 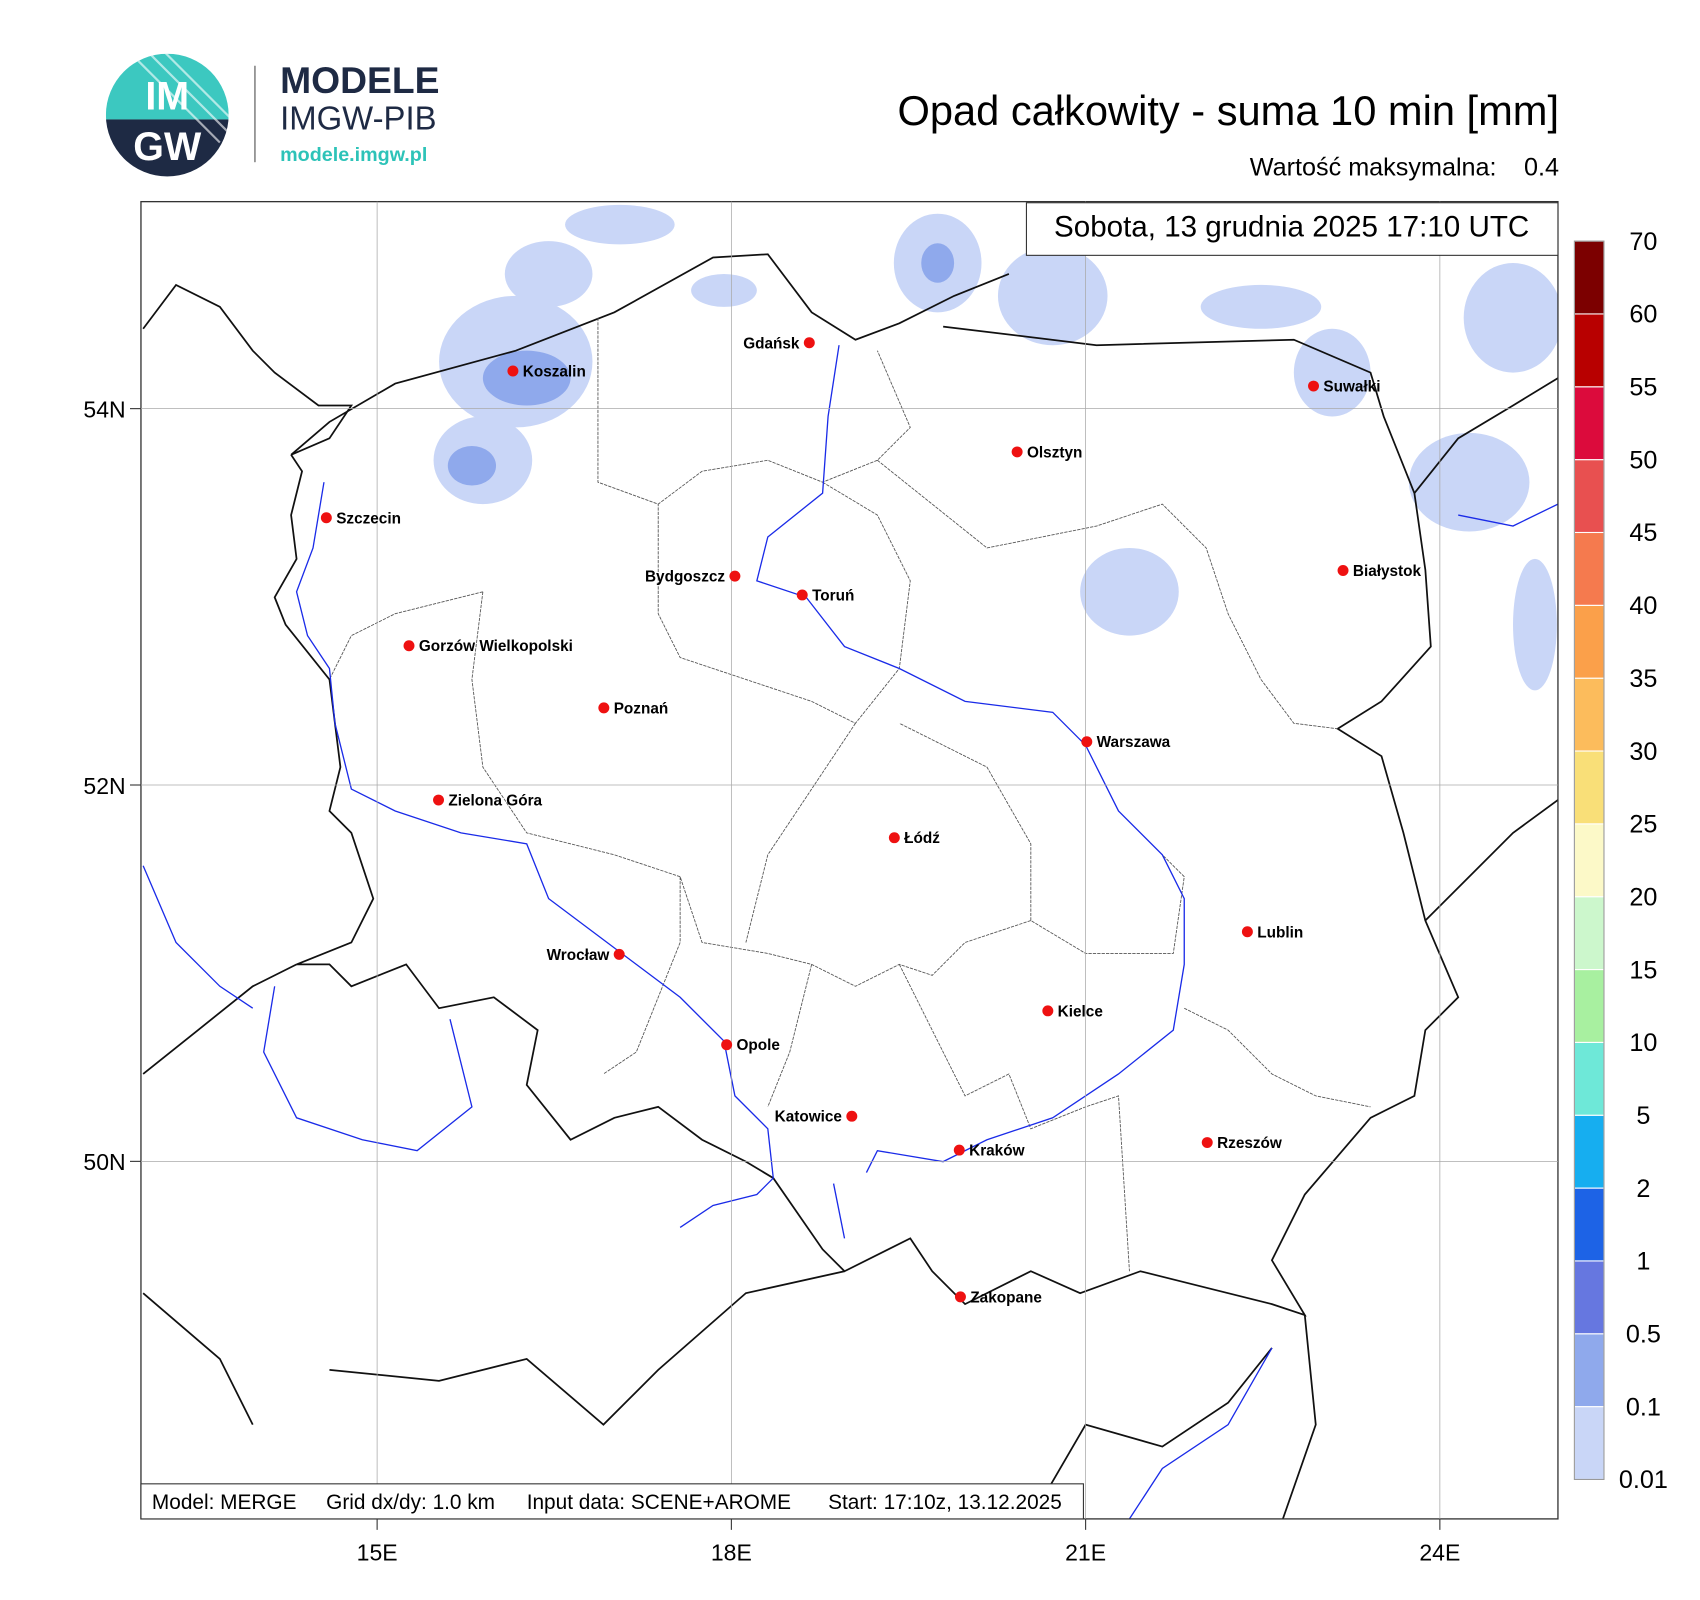 What do you see at coordinates (1643, 1043) in the screenshot?
I see `colorbar-label: 10` at bounding box center [1643, 1043].